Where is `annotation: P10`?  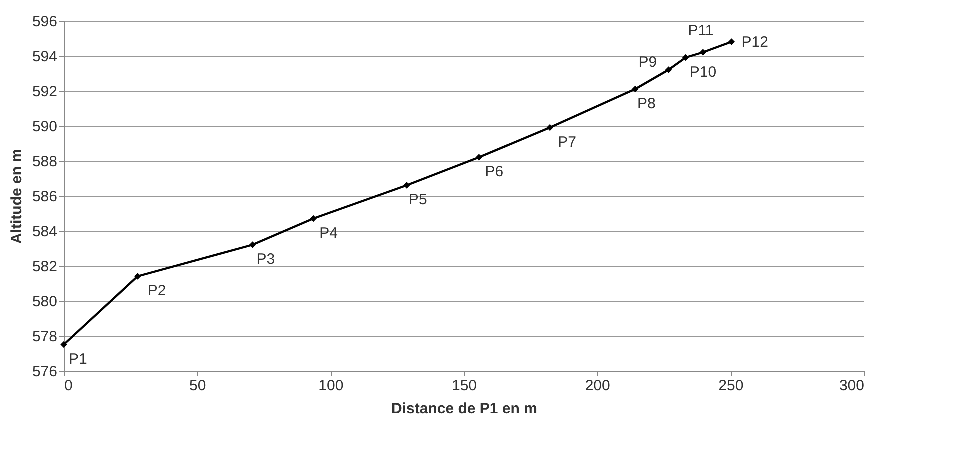
annotation: P10 is located at coordinates (703, 72).